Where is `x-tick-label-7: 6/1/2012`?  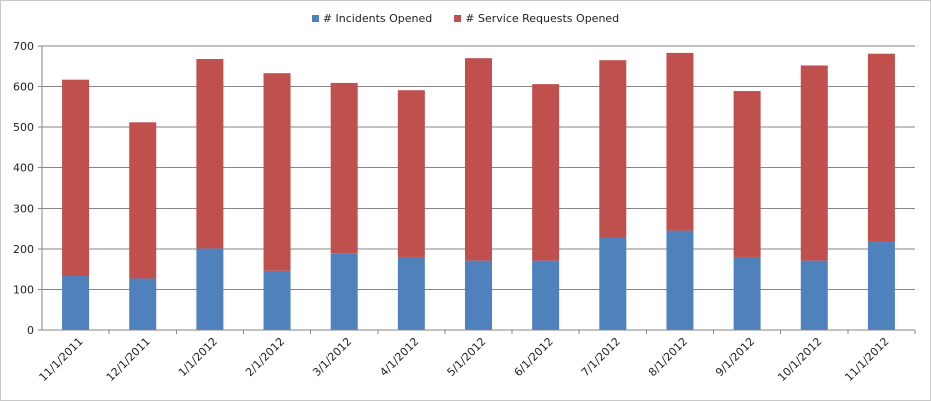 x-tick-label-7: 6/1/2012 is located at coordinates (534, 357).